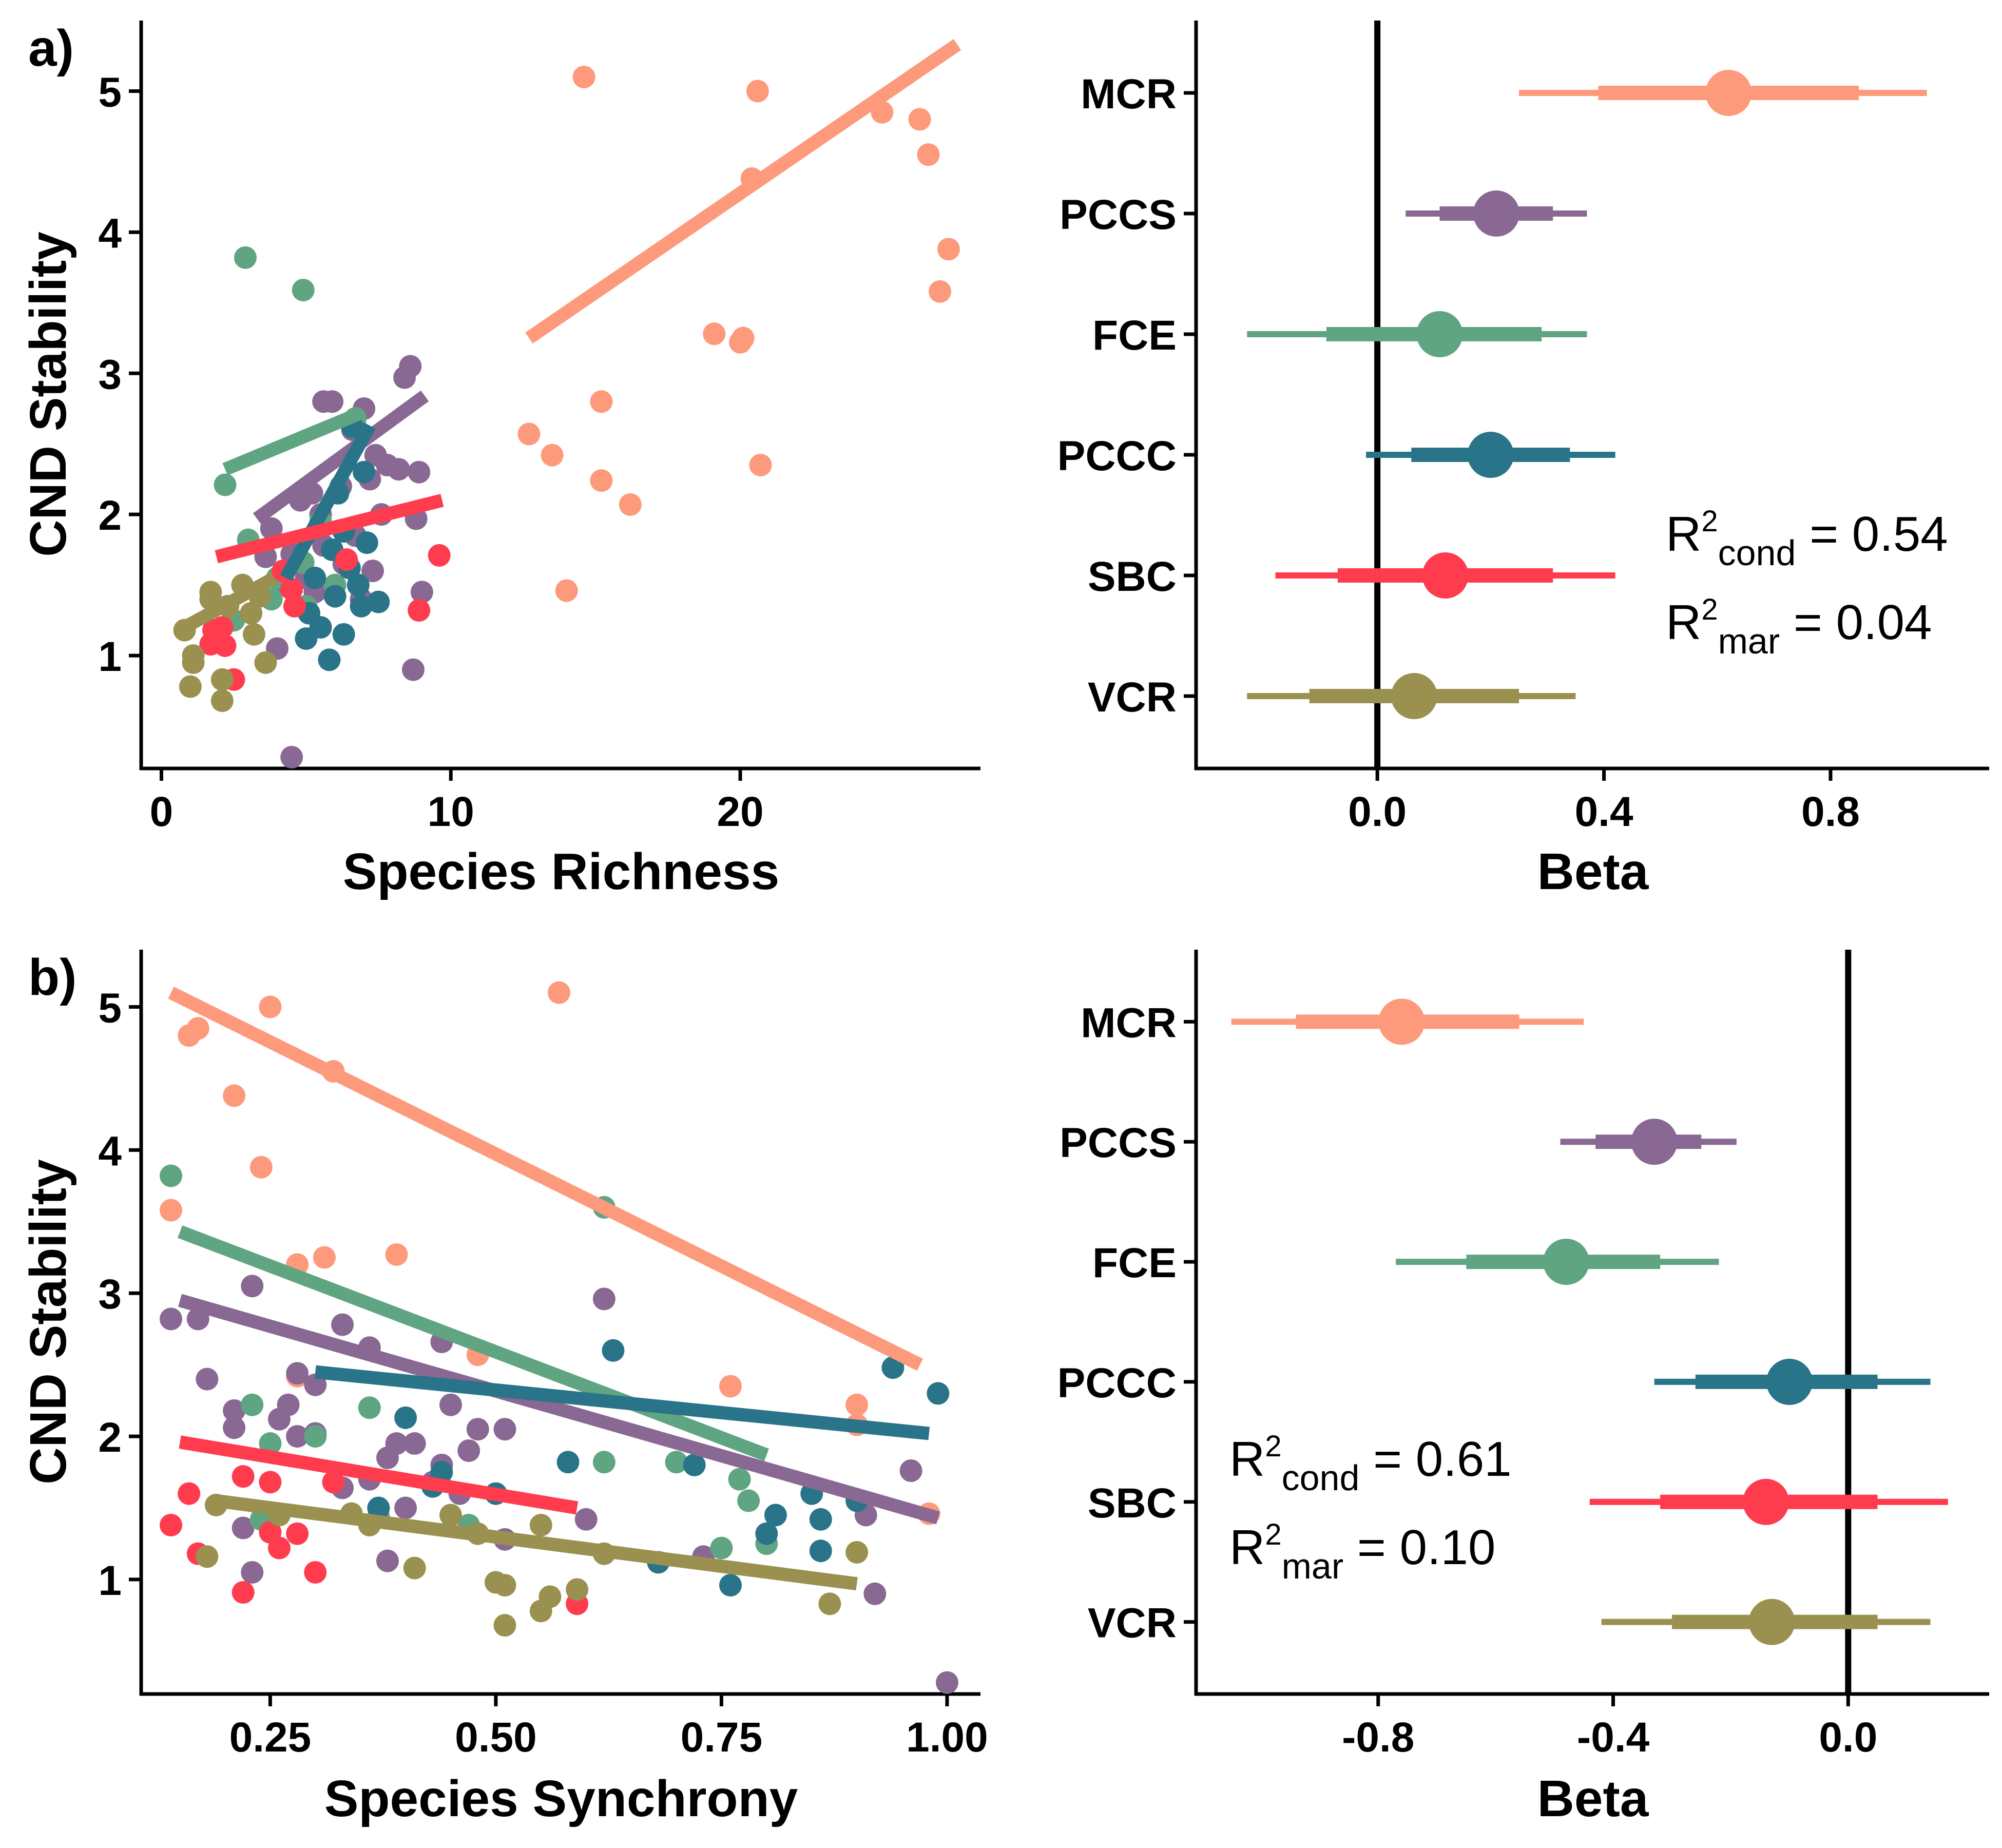 This screenshot has width=2002, height=1848. What do you see at coordinates (1378, 1737) in the screenshot?
I see `x-tick-label: -0.8` at bounding box center [1378, 1737].